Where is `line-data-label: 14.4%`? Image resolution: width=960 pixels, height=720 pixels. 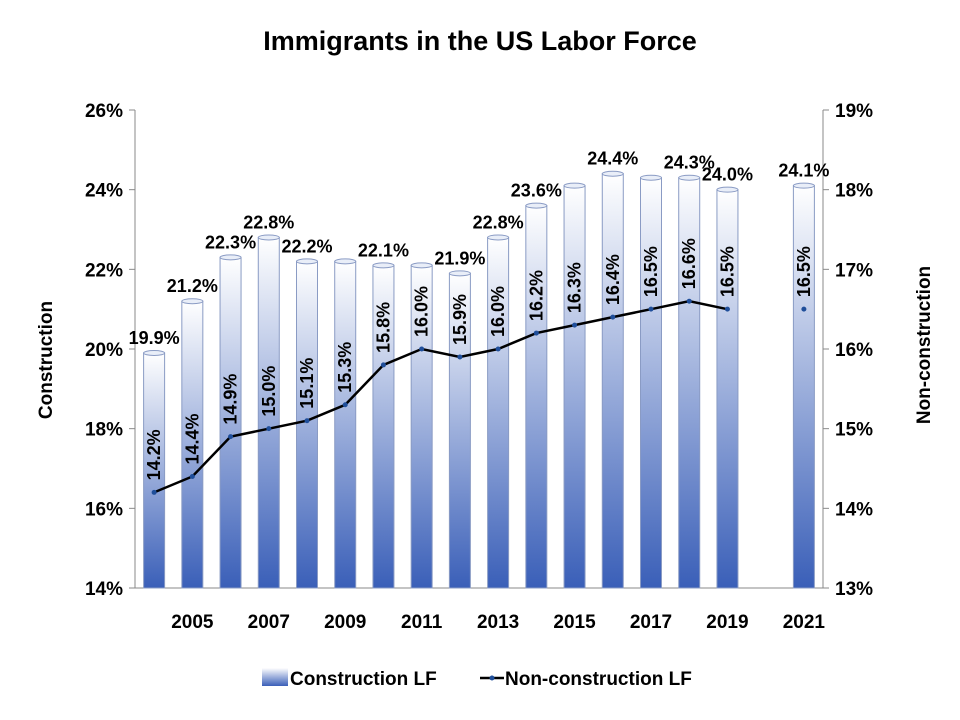 line-data-label: 14.4% is located at coordinates (192, 438).